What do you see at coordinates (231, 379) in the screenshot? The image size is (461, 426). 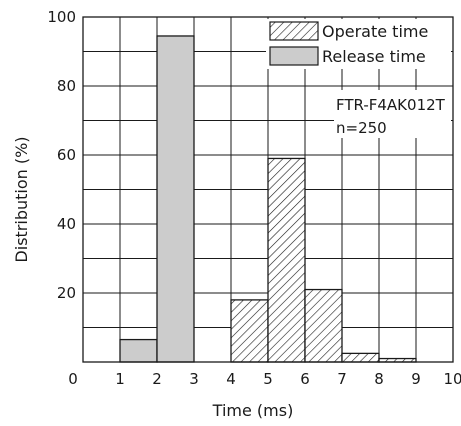 I see `x-tick-label: 4` at bounding box center [231, 379].